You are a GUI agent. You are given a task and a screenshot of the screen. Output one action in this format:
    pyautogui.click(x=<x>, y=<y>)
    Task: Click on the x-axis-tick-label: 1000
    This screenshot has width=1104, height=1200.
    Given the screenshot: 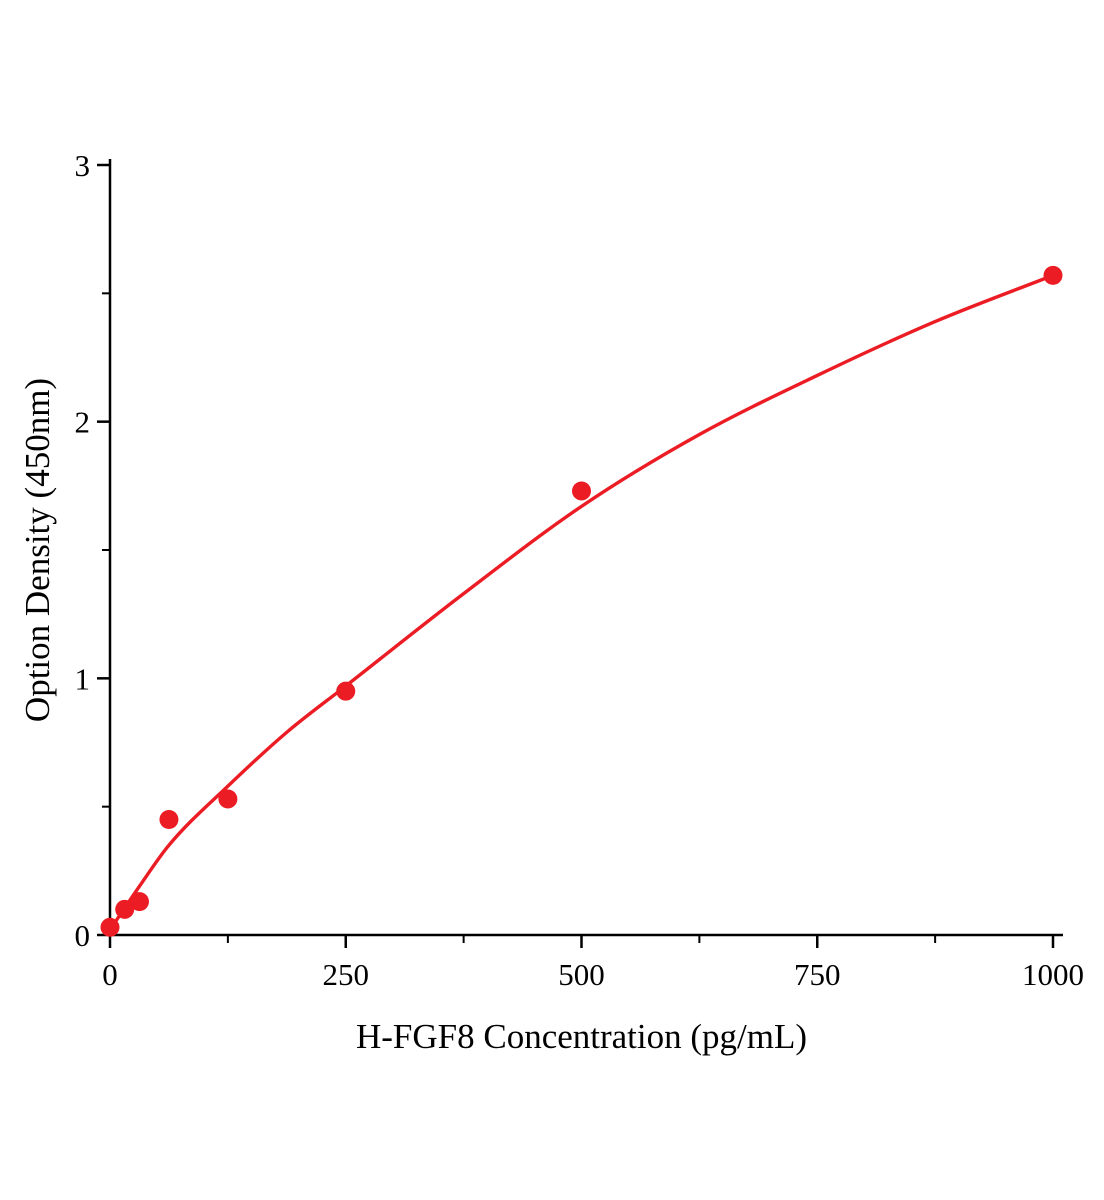 What is the action you would take?
    pyautogui.click(x=1053, y=974)
    